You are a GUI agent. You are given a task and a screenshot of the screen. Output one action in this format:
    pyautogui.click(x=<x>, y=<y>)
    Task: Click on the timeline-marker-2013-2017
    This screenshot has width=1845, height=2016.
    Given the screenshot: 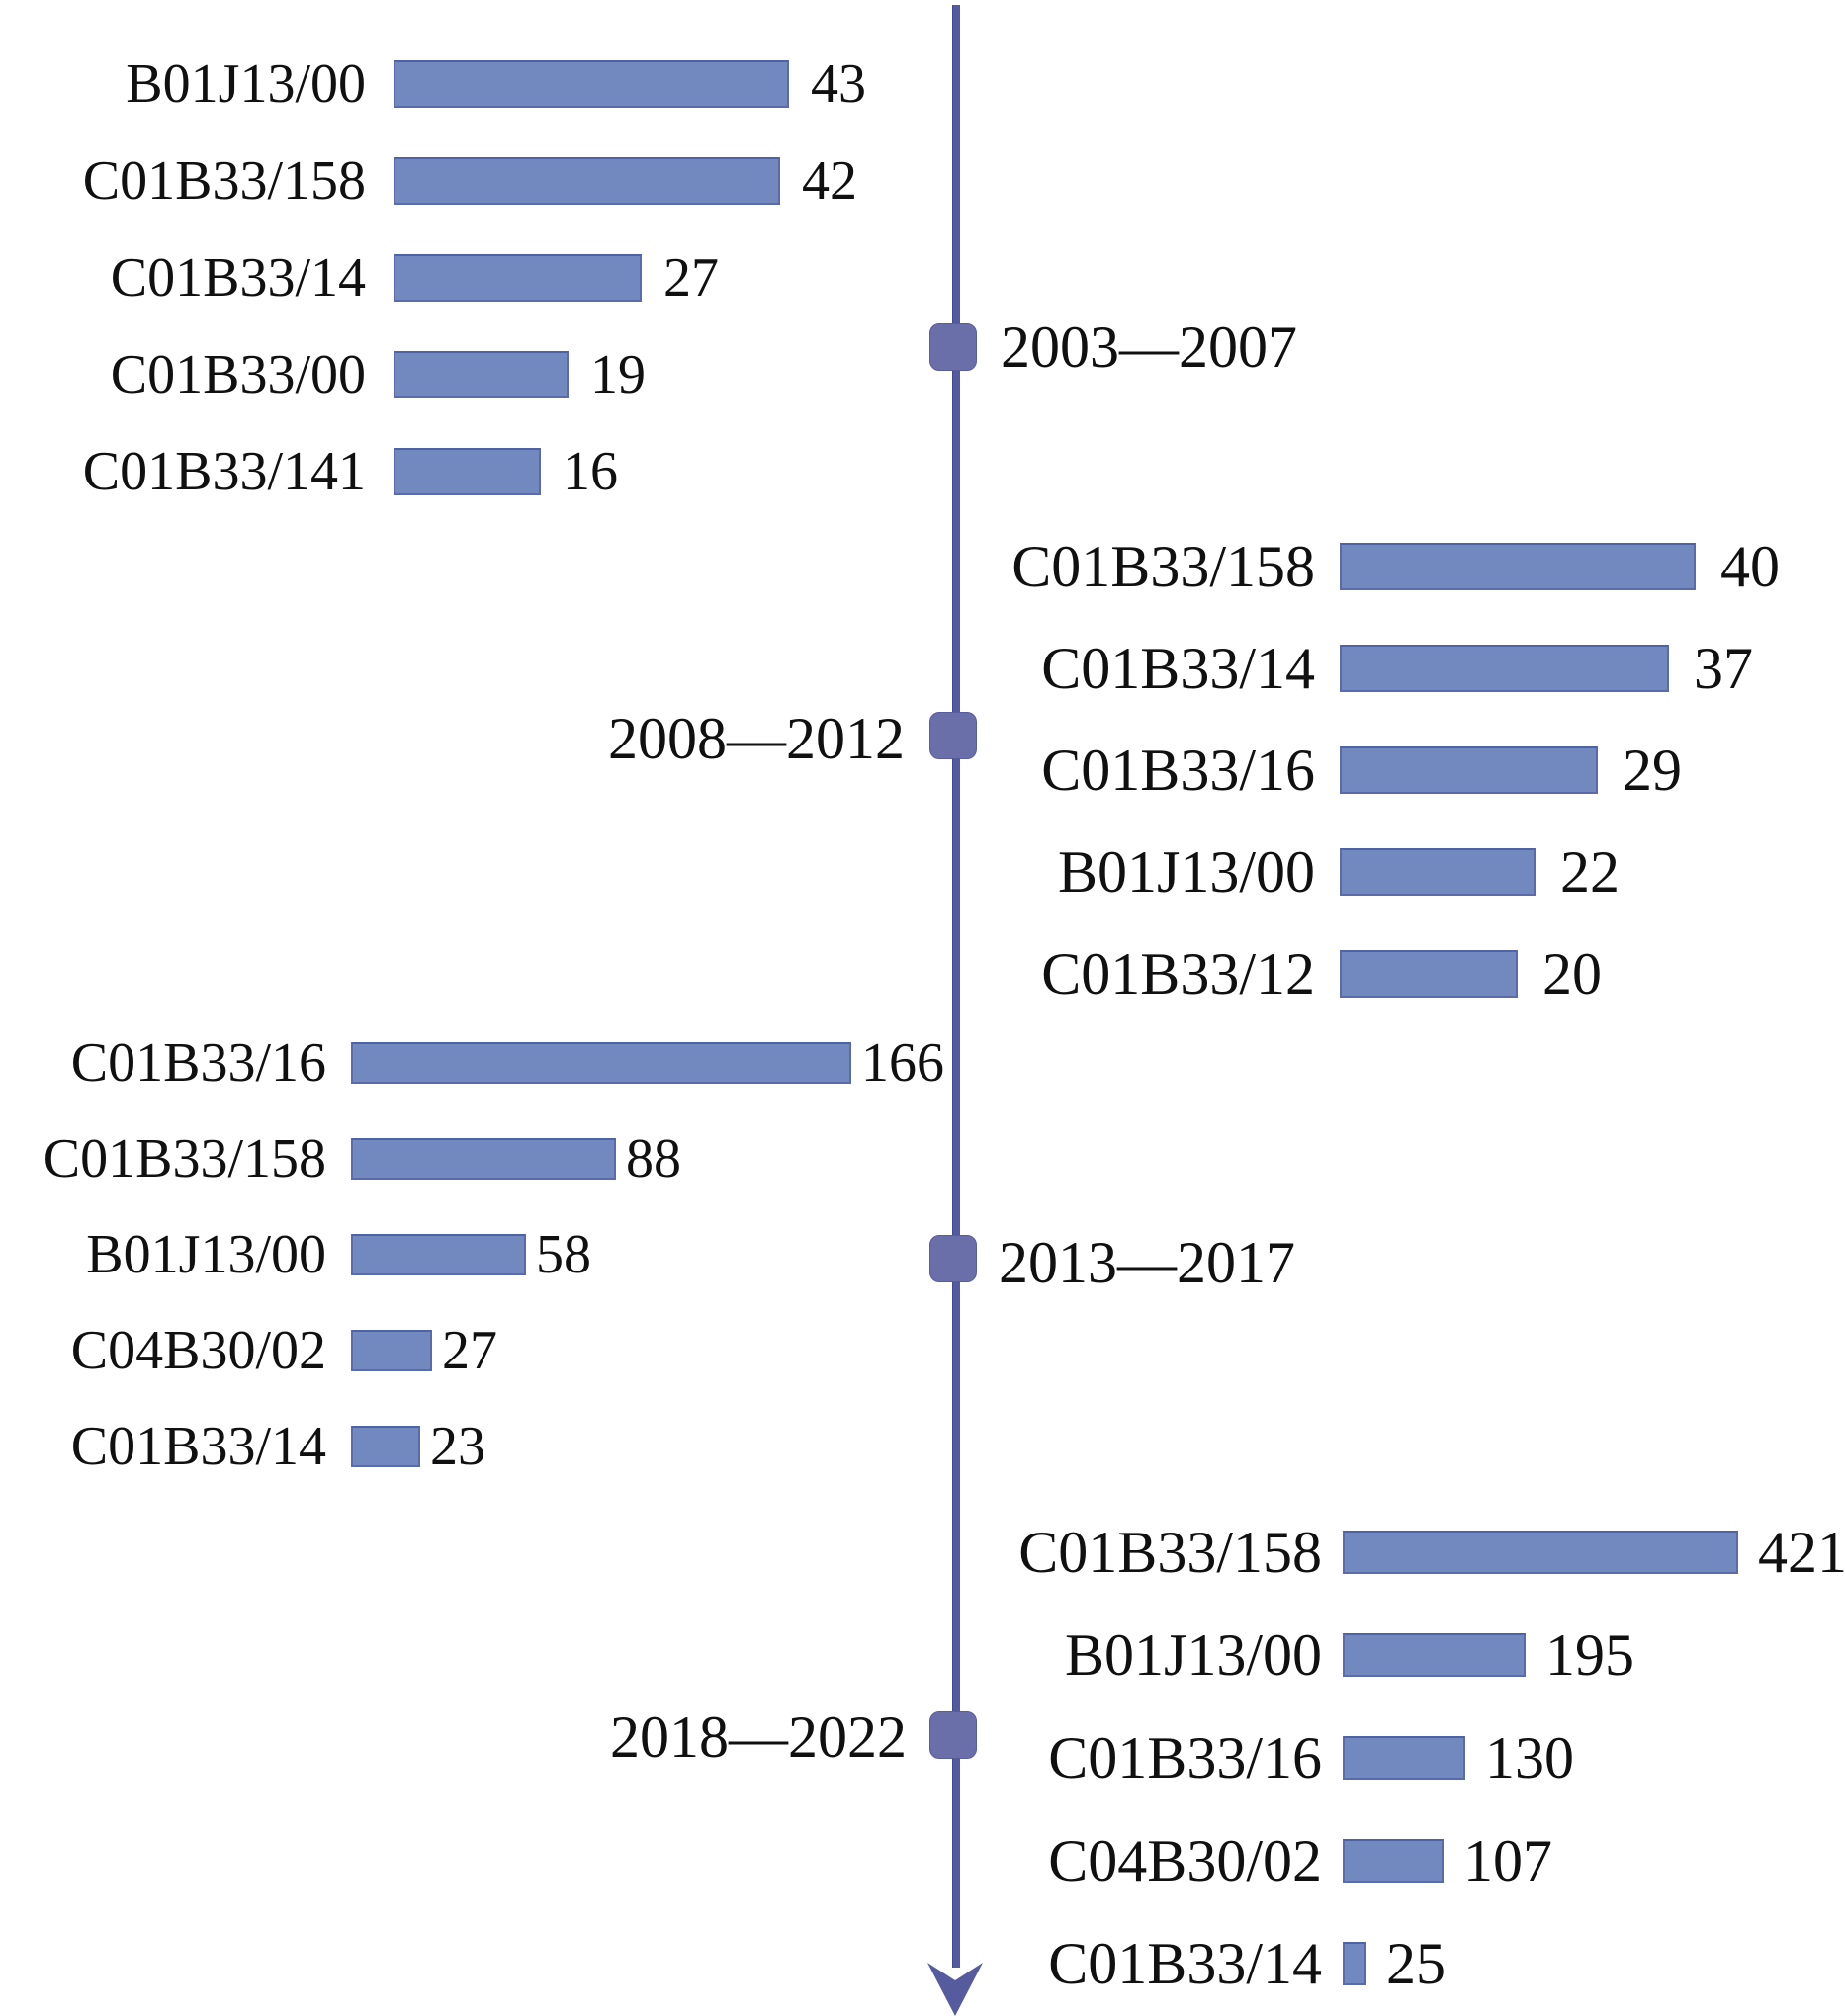 What is the action you would take?
    pyautogui.click(x=953, y=1258)
    